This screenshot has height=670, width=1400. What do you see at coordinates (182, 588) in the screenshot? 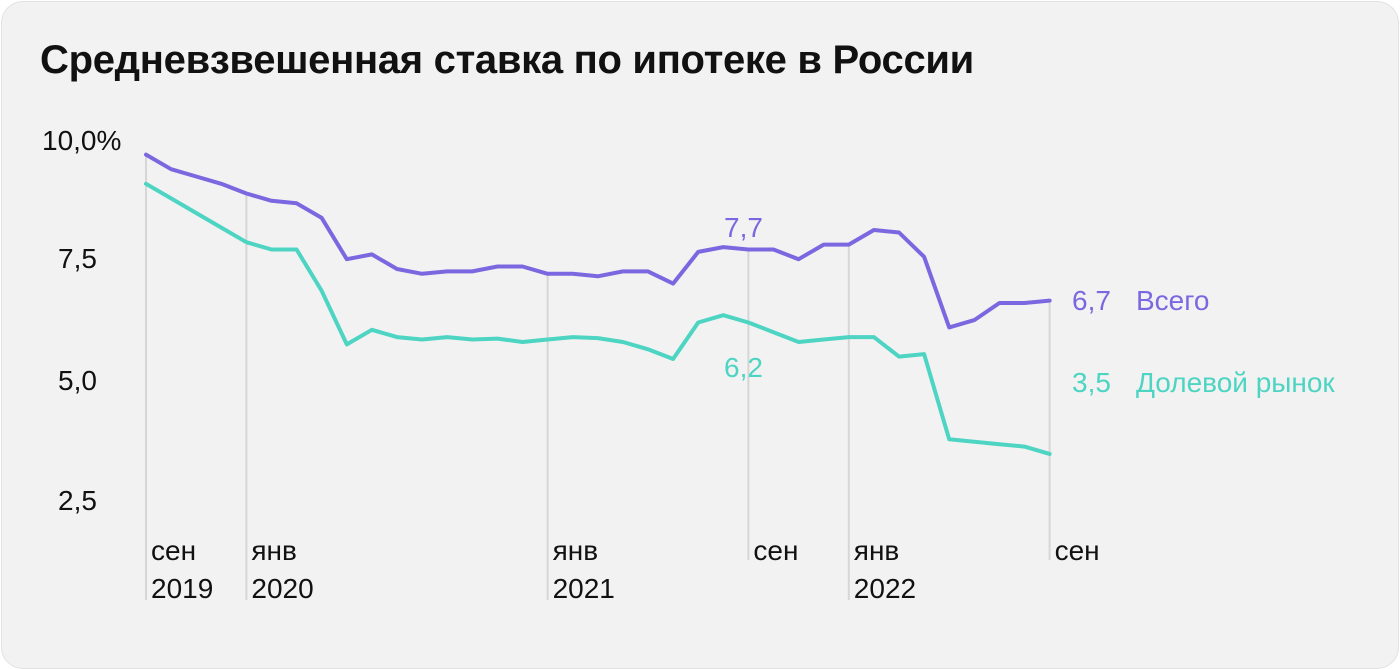
I see `x-tick-label: 2019` at bounding box center [182, 588].